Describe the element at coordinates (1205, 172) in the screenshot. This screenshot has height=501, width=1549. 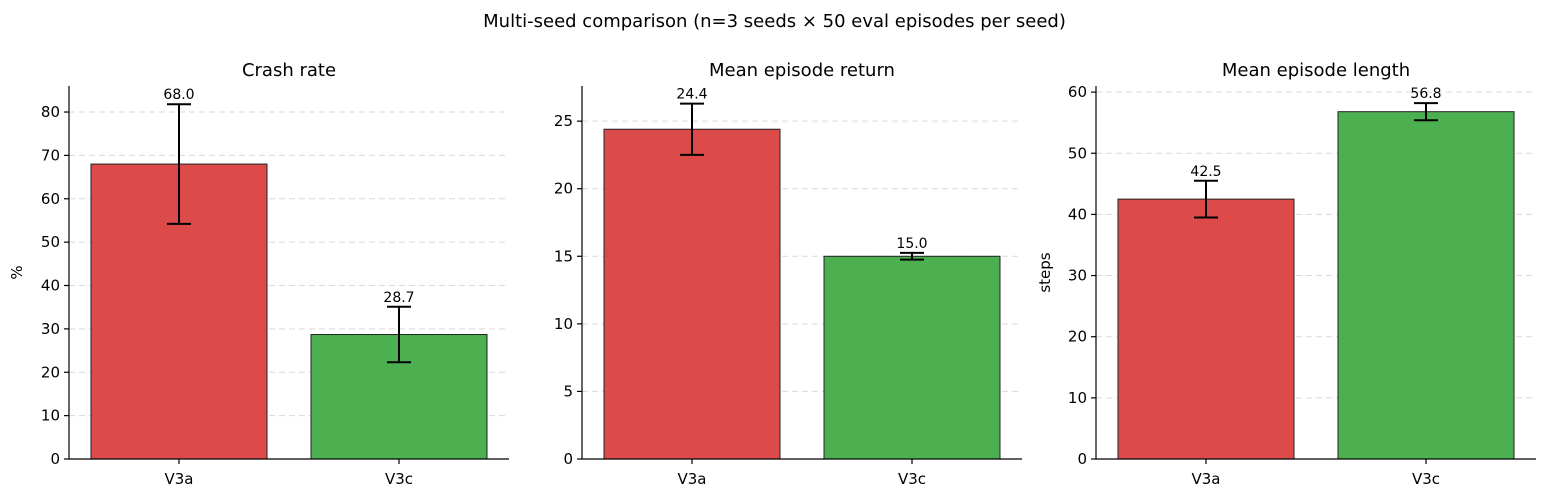
I see `data-label: 42.5` at that location.